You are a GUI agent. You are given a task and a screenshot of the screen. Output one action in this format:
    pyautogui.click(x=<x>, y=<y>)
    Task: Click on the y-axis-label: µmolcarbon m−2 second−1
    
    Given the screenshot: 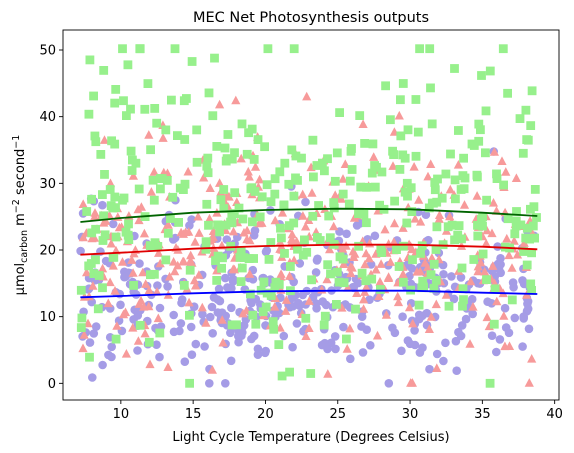 What is the action you would take?
    pyautogui.click(x=20, y=215)
    